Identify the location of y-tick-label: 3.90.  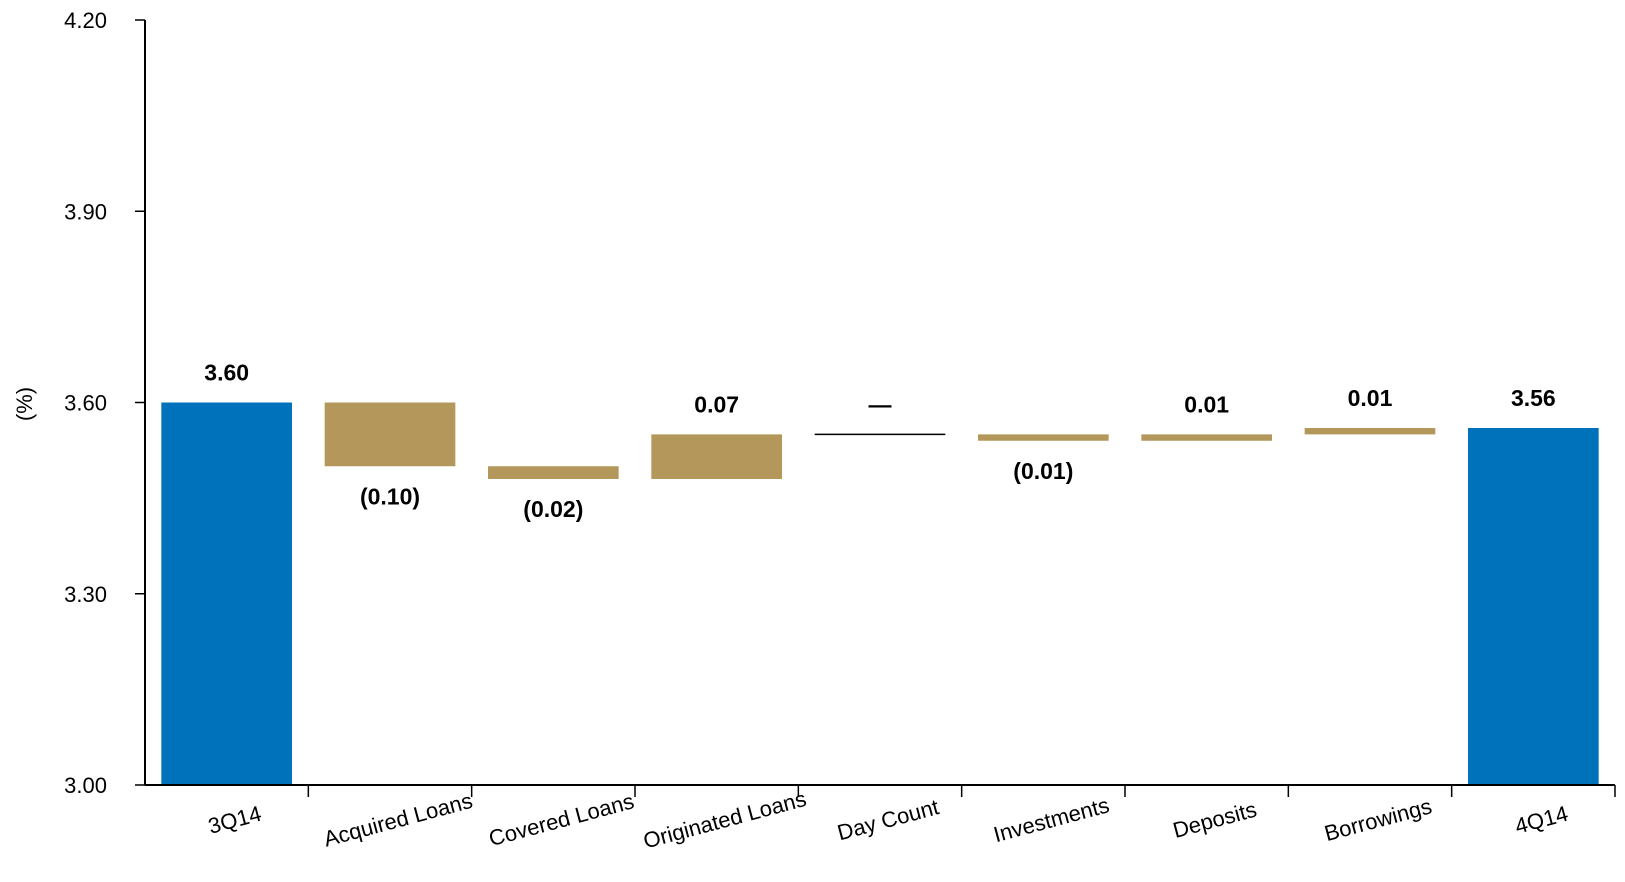
(85, 211).